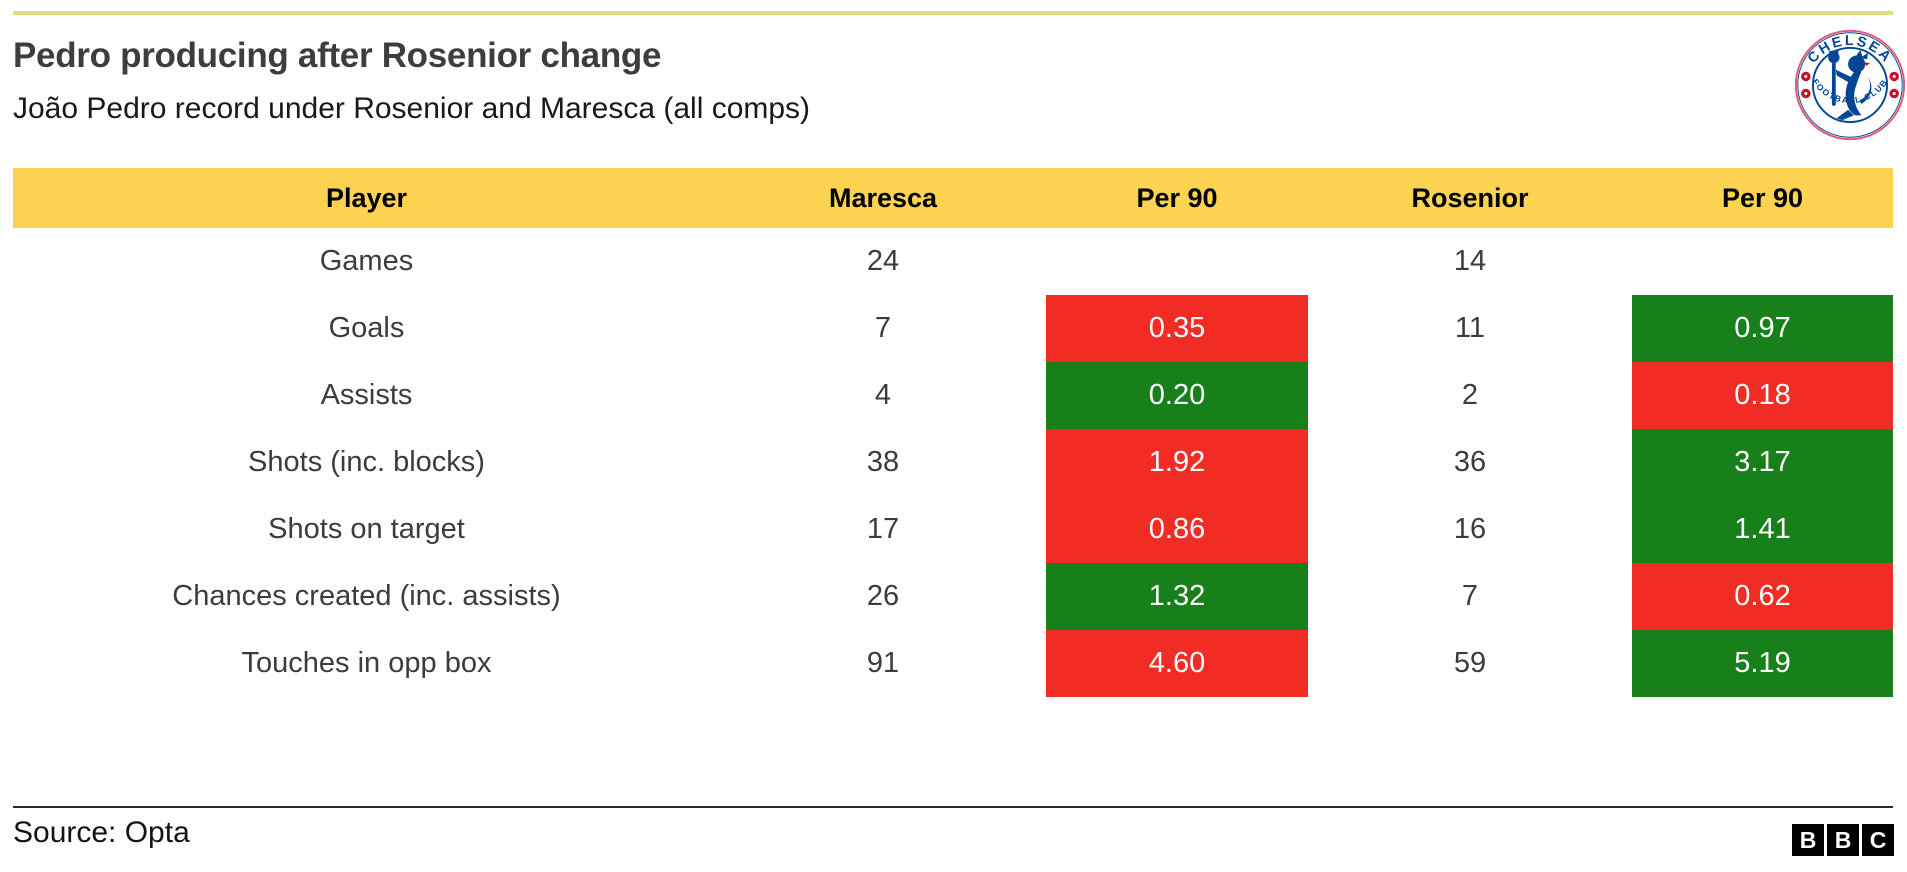 The image size is (1907, 872). Describe the element at coordinates (883, 462) in the screenshot. I see `maresca-total: 38` at that location.